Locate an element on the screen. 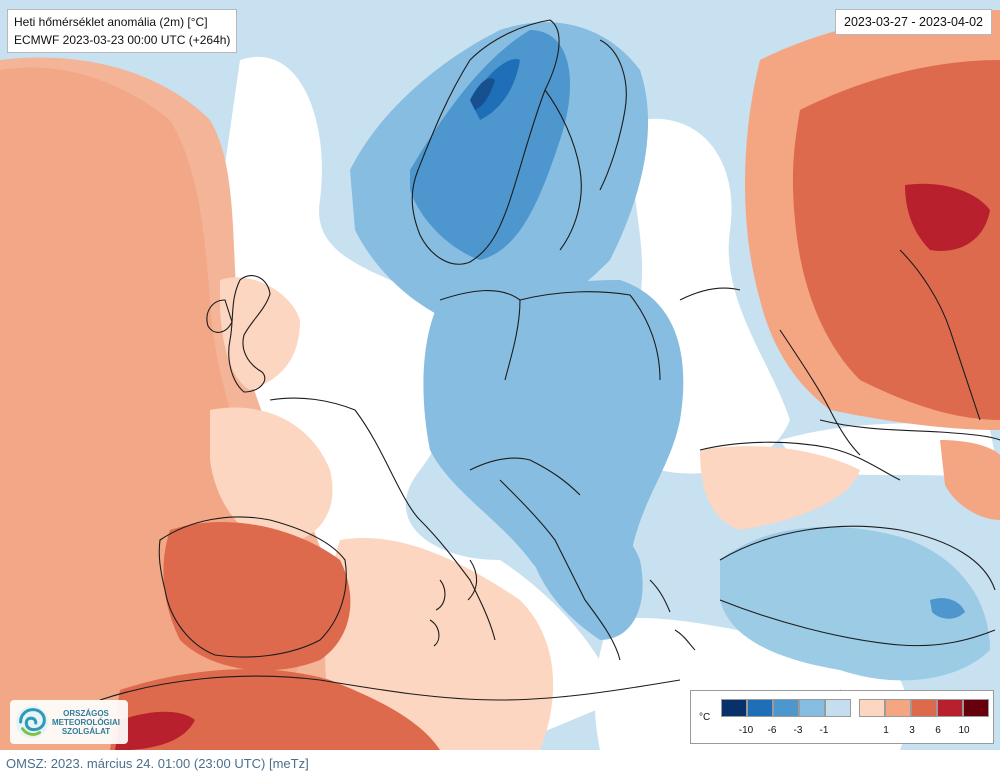  color-legend: °C -10 -6 -3 -1 1 3 6 10 is located at coordinates (842, 717).